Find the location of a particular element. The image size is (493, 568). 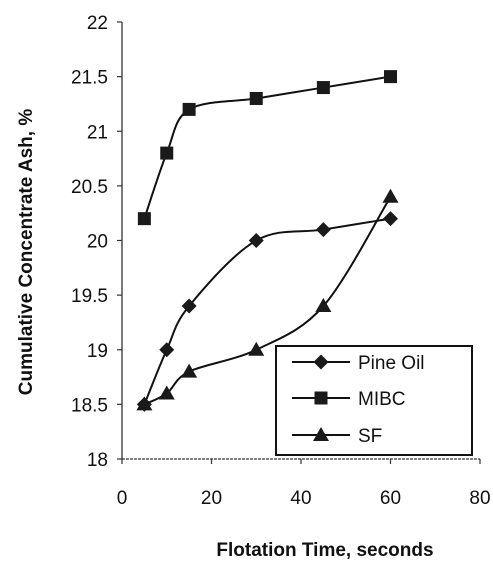

y-tick-label: 22 is located at coordinates (97, 23).